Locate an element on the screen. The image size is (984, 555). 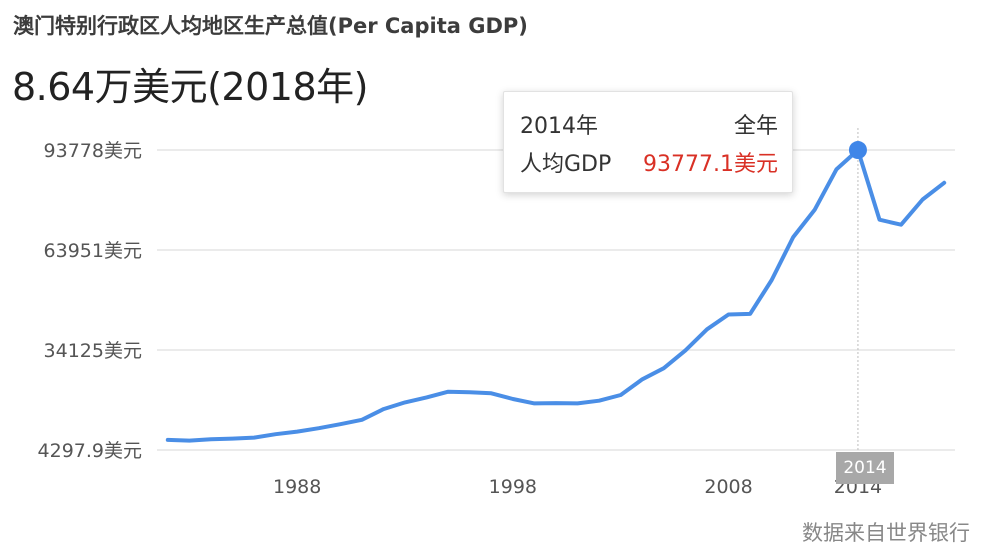
x-axis-ticks: 1988 1998 2008 2014 is located at coordinates (577, 487).